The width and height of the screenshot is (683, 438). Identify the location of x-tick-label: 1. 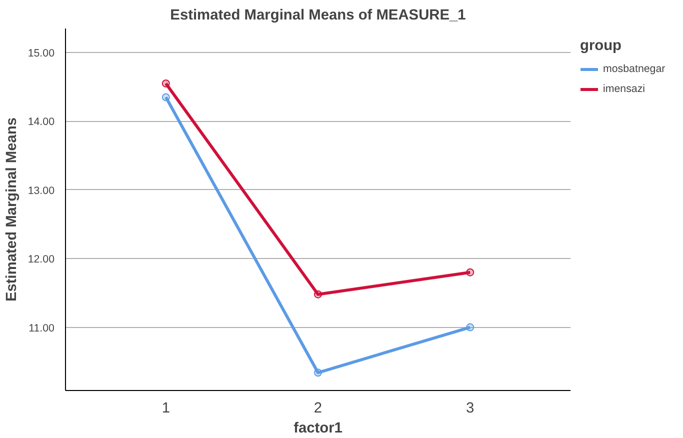
(166, 408).